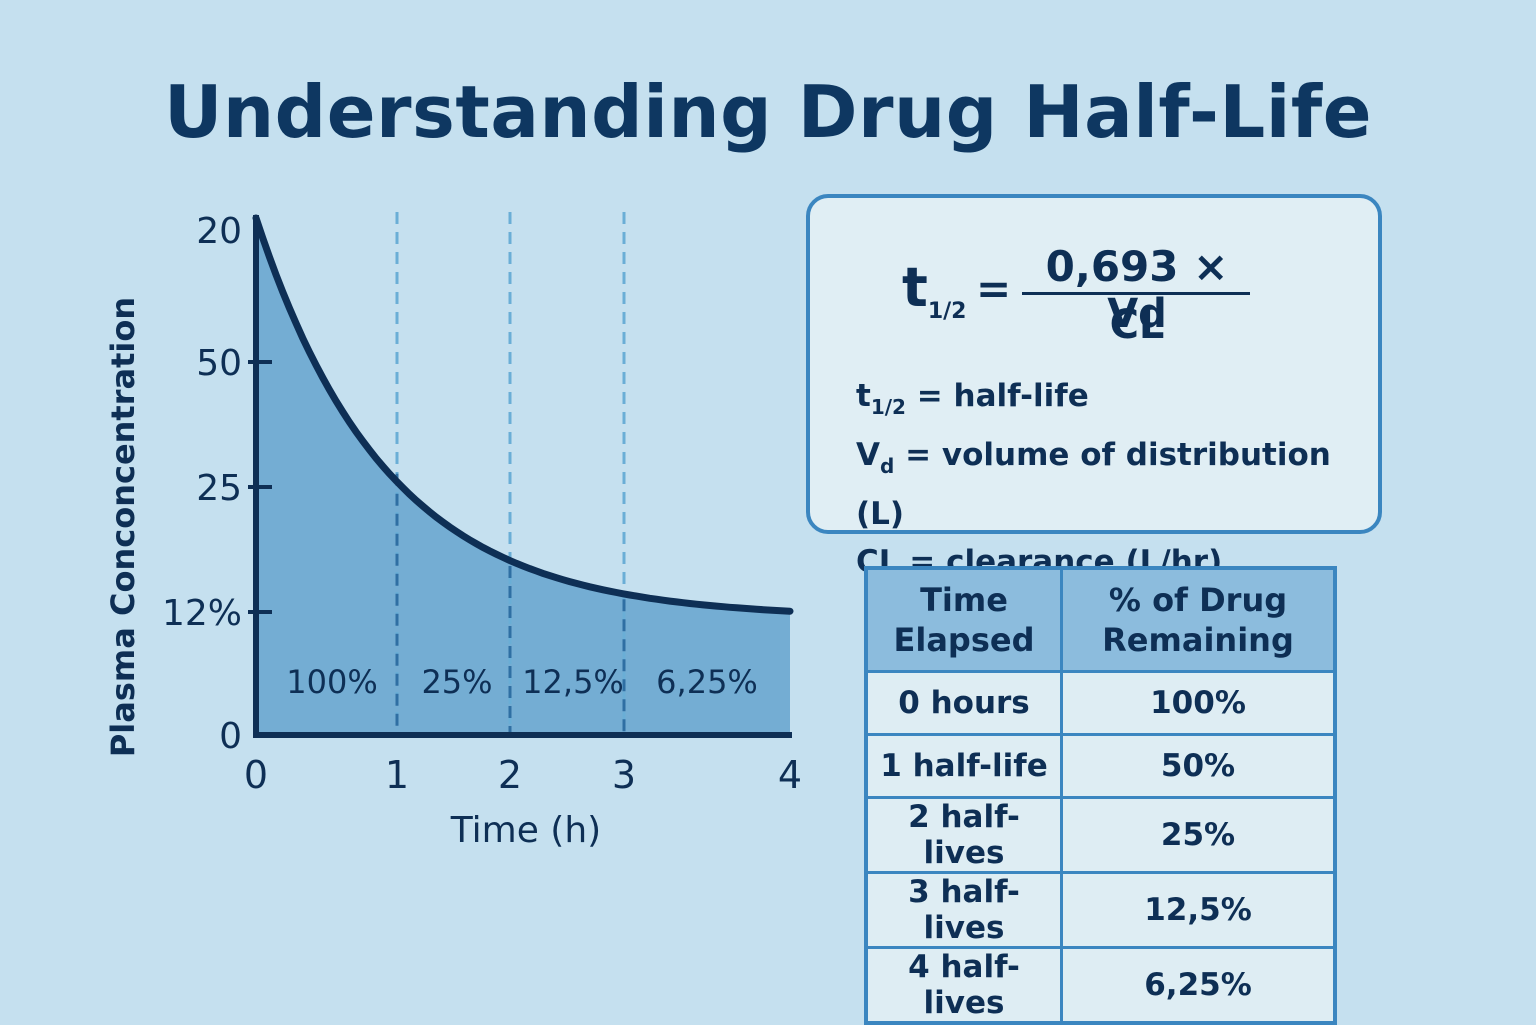 This screenshot has height=1025, width=1536. What do you see at coordinates (964, 766) in the screenshot?
I see `cell-time: 1 half-life` at bounding box center [964, 766].